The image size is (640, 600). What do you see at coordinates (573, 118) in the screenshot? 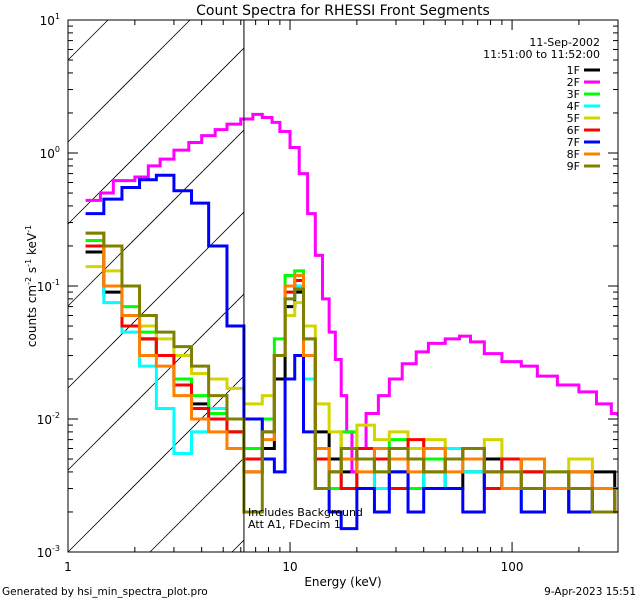
I see `legend-label-5F: 5F` at bounding box center [573, 118].